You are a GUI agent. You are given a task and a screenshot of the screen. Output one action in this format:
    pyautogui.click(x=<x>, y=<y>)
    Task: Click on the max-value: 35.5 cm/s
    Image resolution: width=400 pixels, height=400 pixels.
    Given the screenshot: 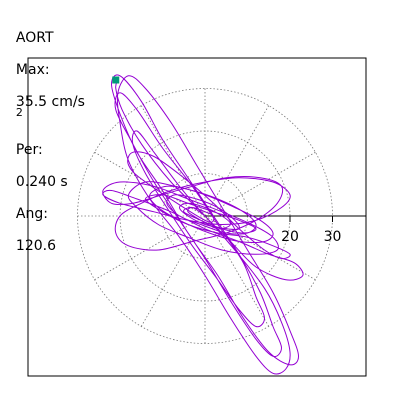 What is the action you would take?
    pyautogui.click(x=50, y=102)
    